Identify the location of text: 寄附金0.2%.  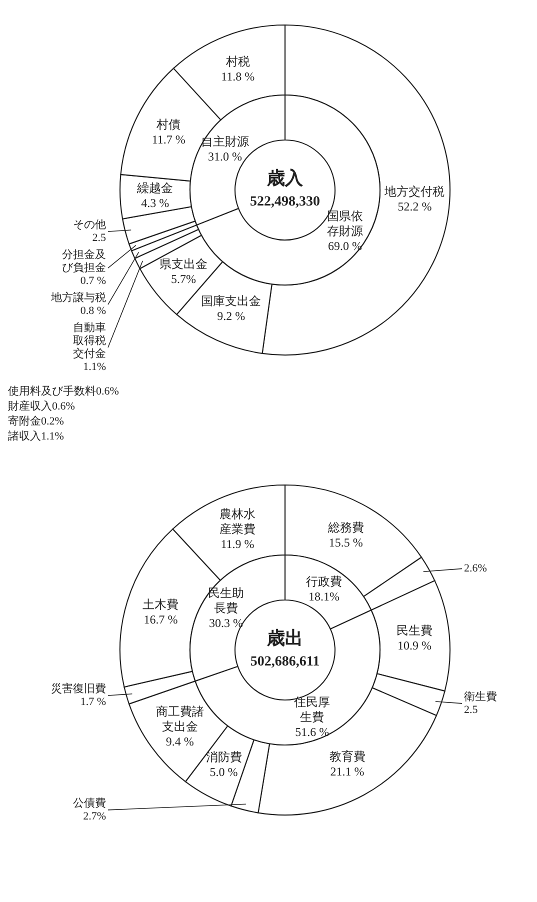
(36, 421).